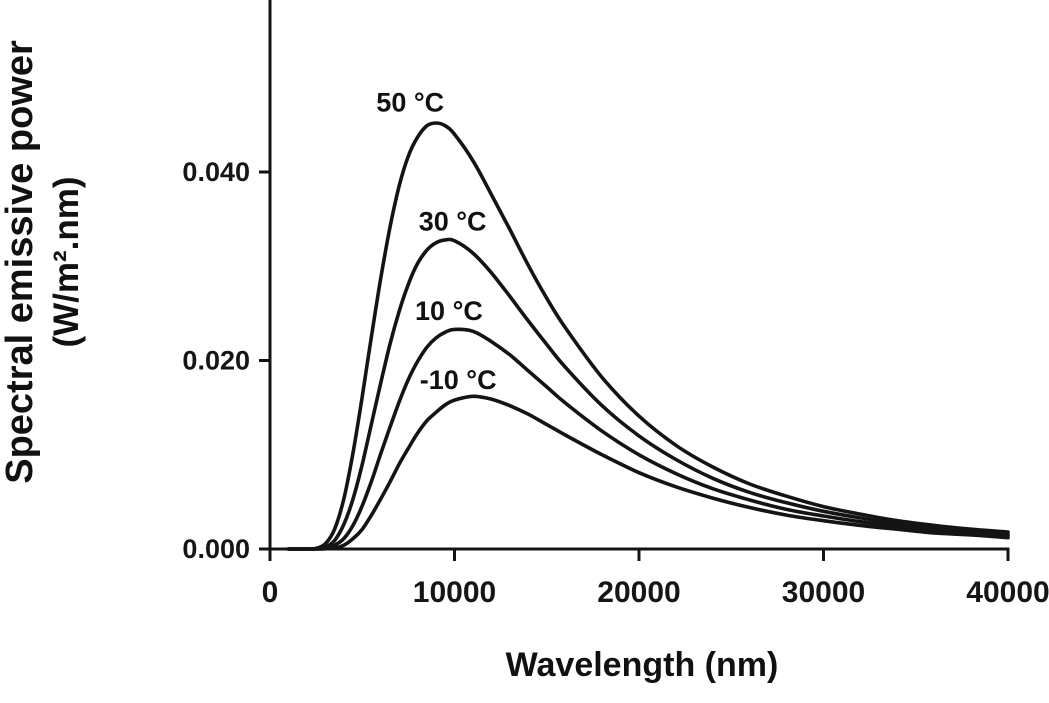  What do you see at coordinates (642, 665) in the screenshot?
I see `x-axis-title: Wavelength (nm)` at bounding box center [642, 665].